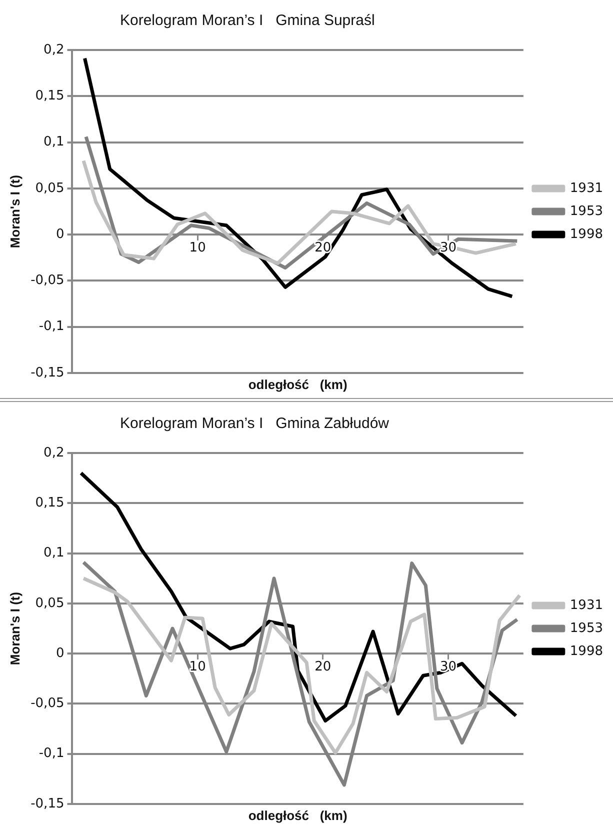 The height and width of the screenshot is (828, 613). Describe the element at coordinates (448, 248) in the screenshot. I see `x-tick-label: 30` at that location.